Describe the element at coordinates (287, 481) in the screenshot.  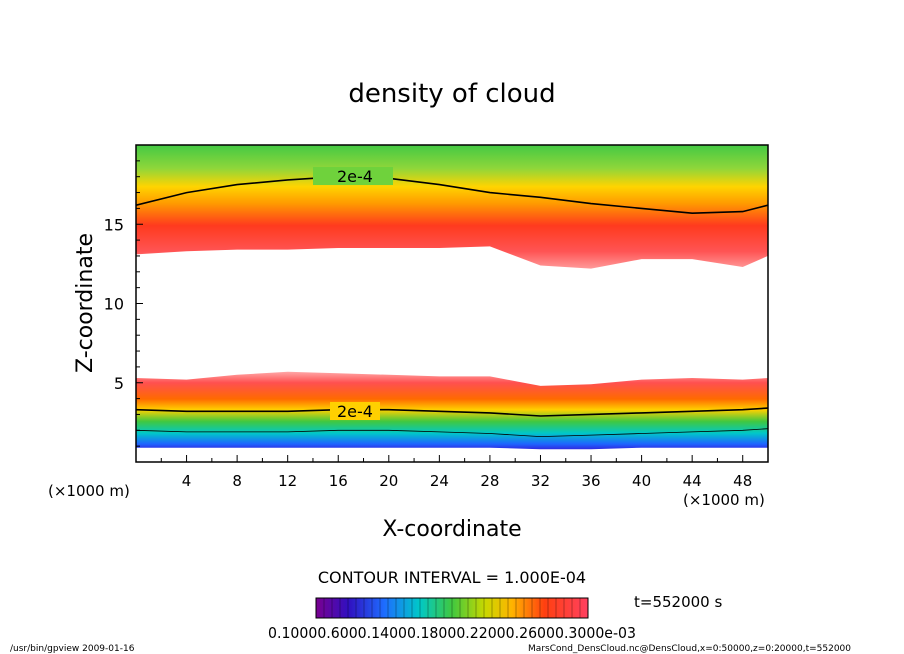
I see `x-tick-label: 12` at that location.